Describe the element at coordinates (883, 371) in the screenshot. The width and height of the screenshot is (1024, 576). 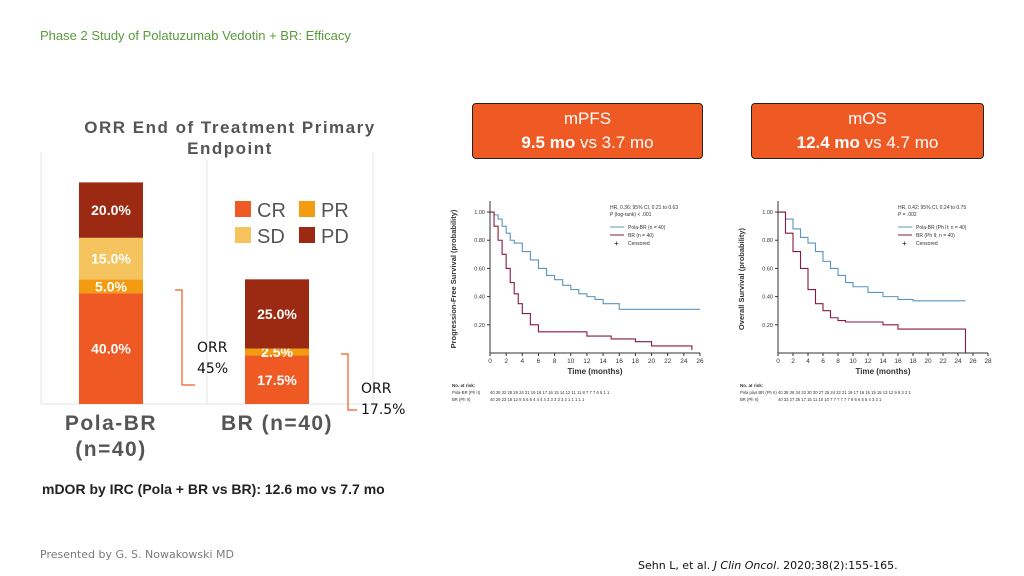
I see `os-xlabel: Time (months)` at that location.